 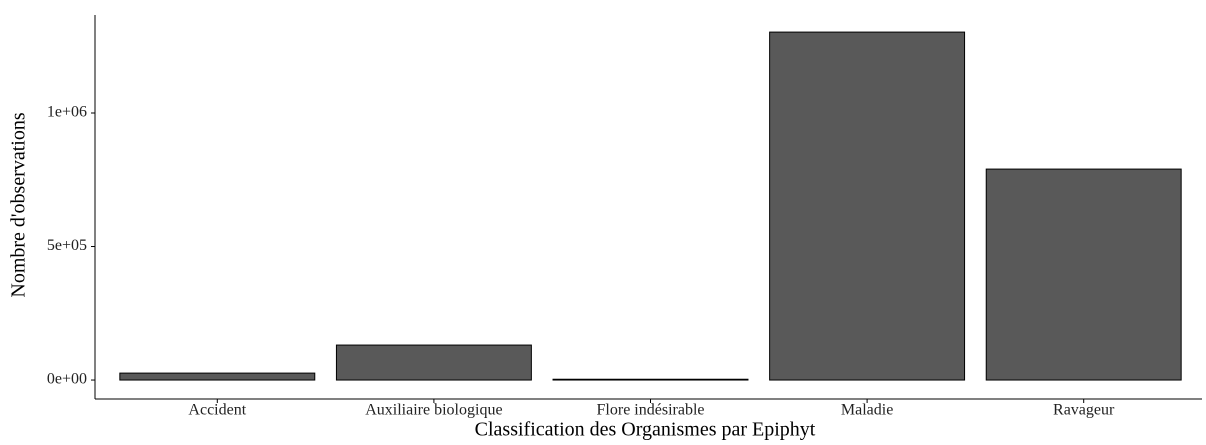 What do you see at coordinates (1084, 410) in the screenshot?
I see `x-tick-label: Ravageur` at bounding box center [1084, 410].